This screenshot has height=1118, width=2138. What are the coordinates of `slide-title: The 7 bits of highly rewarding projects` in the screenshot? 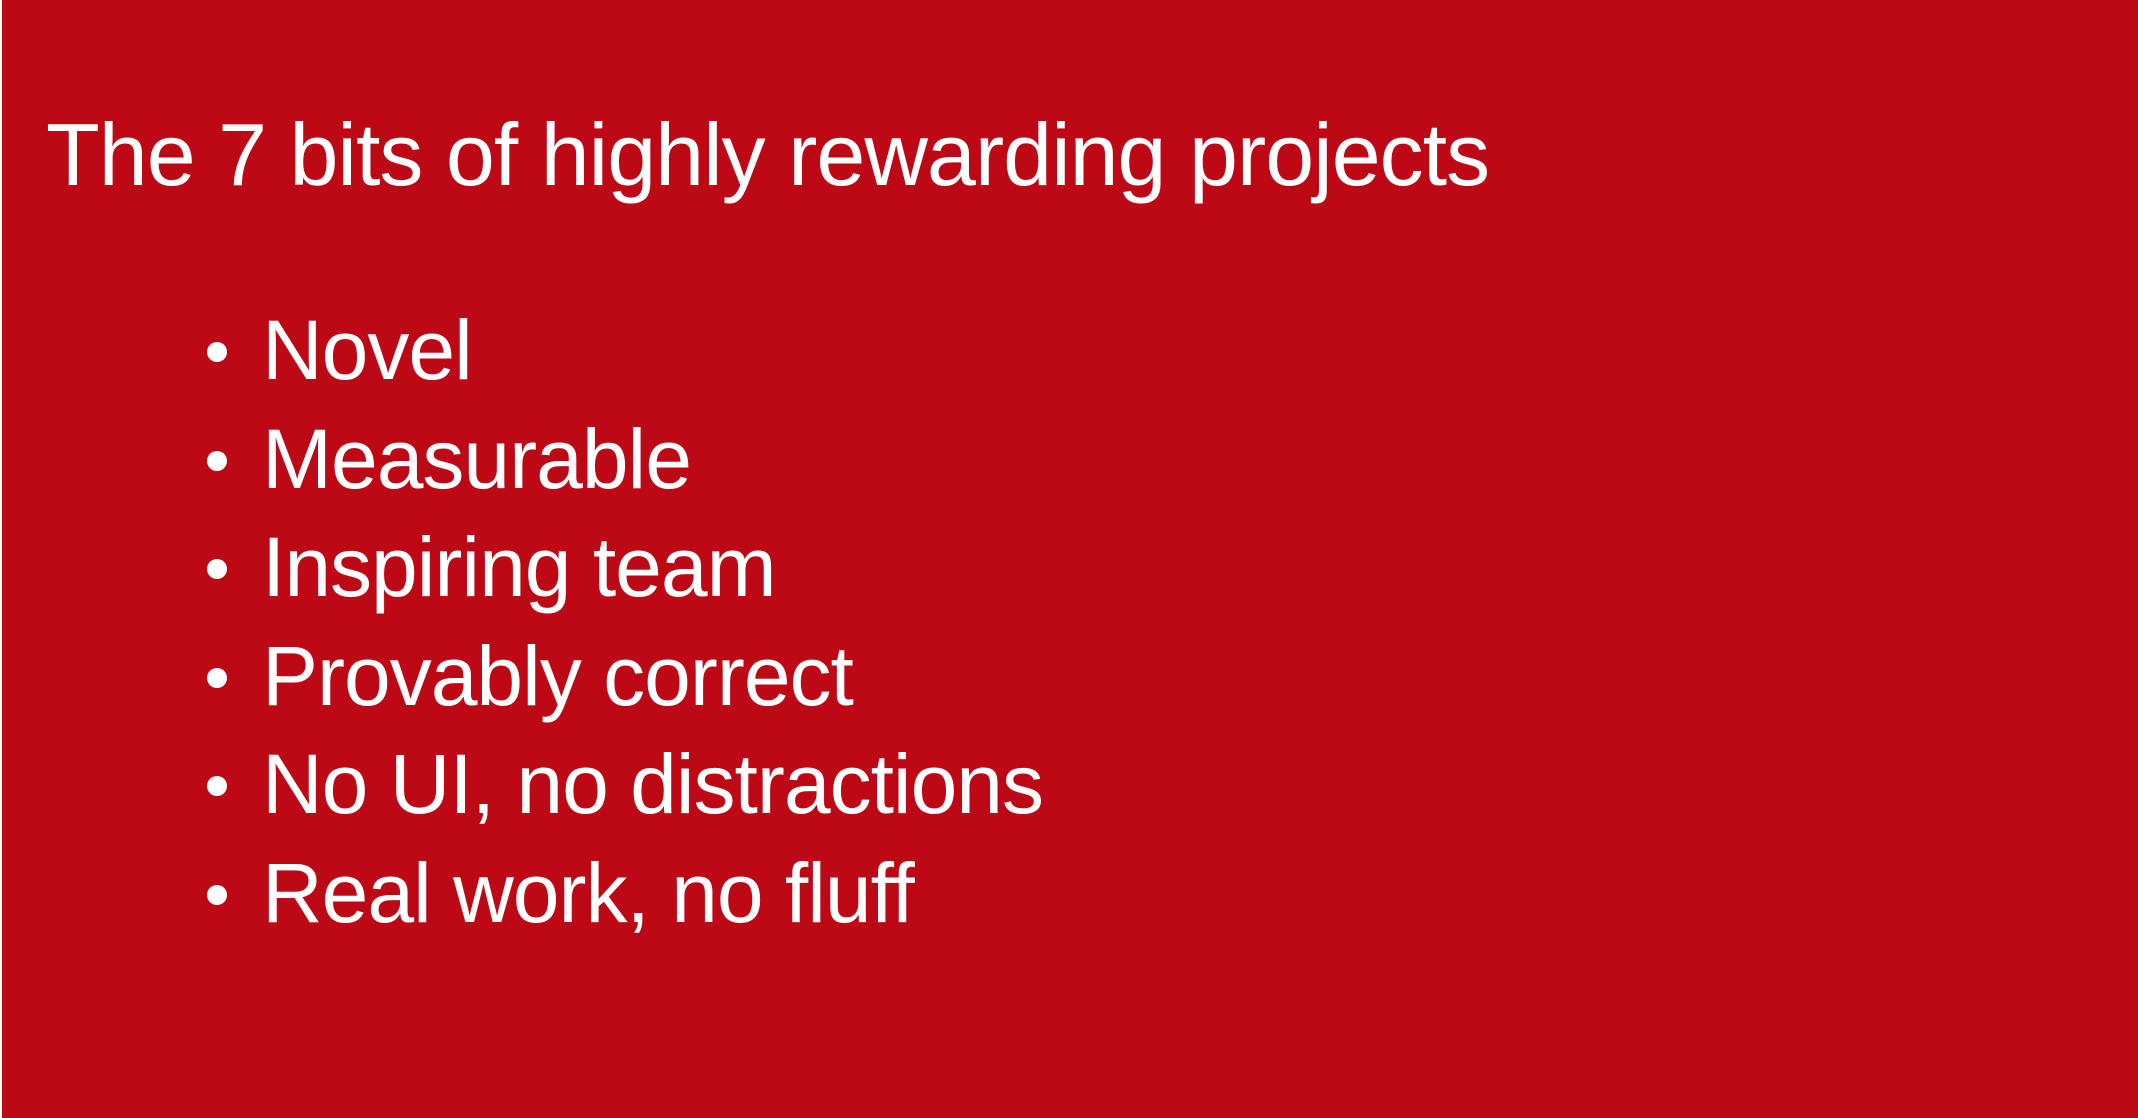 It's located at (768, 154).